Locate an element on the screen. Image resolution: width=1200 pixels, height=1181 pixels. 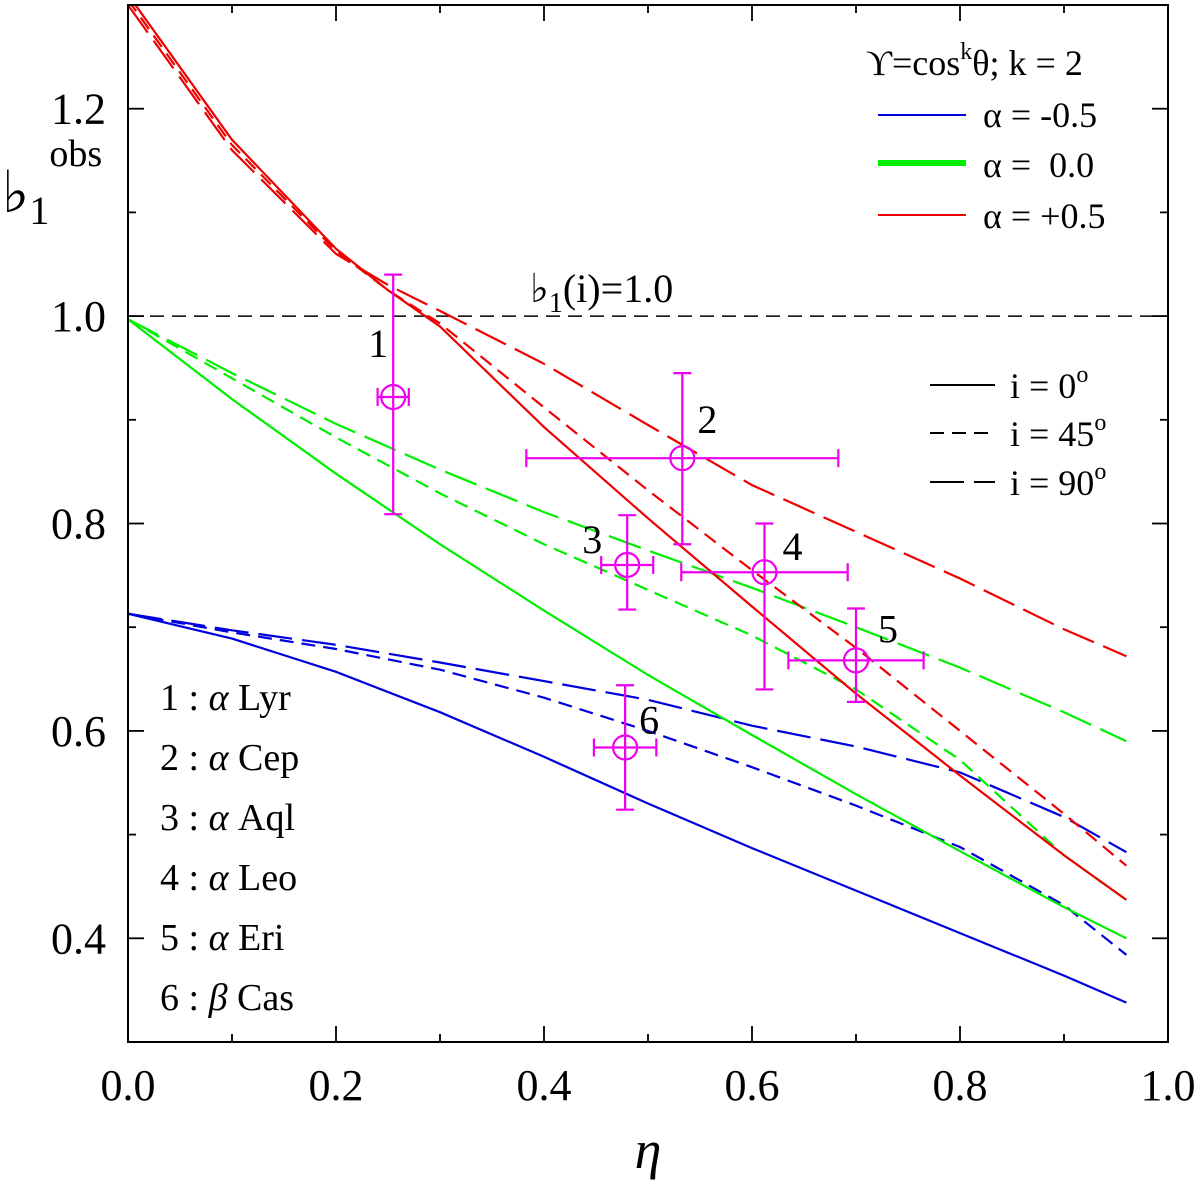
star-key-4: 4 : α Leo is located at coordinates (228, 878).